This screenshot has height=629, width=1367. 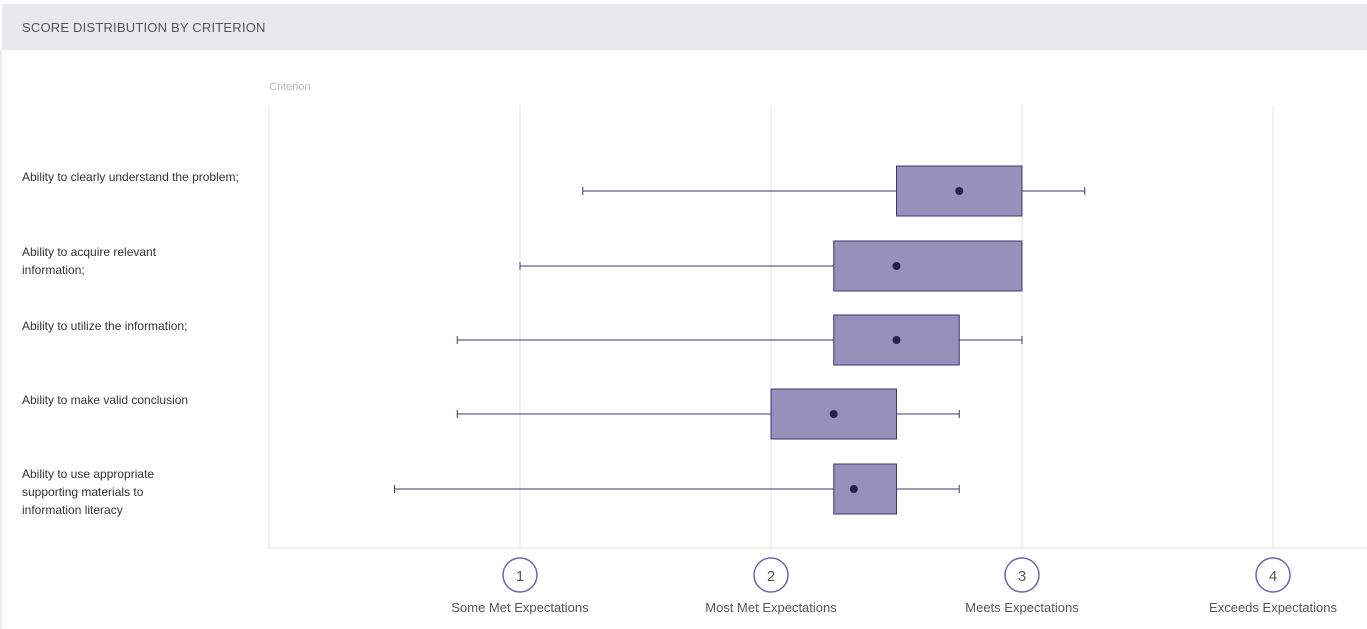 What do you see at coordinates (105, 400) in the screenshot?
I see `row-label-4: Ability to make valid conclusion` at bounding box center [105, 400].